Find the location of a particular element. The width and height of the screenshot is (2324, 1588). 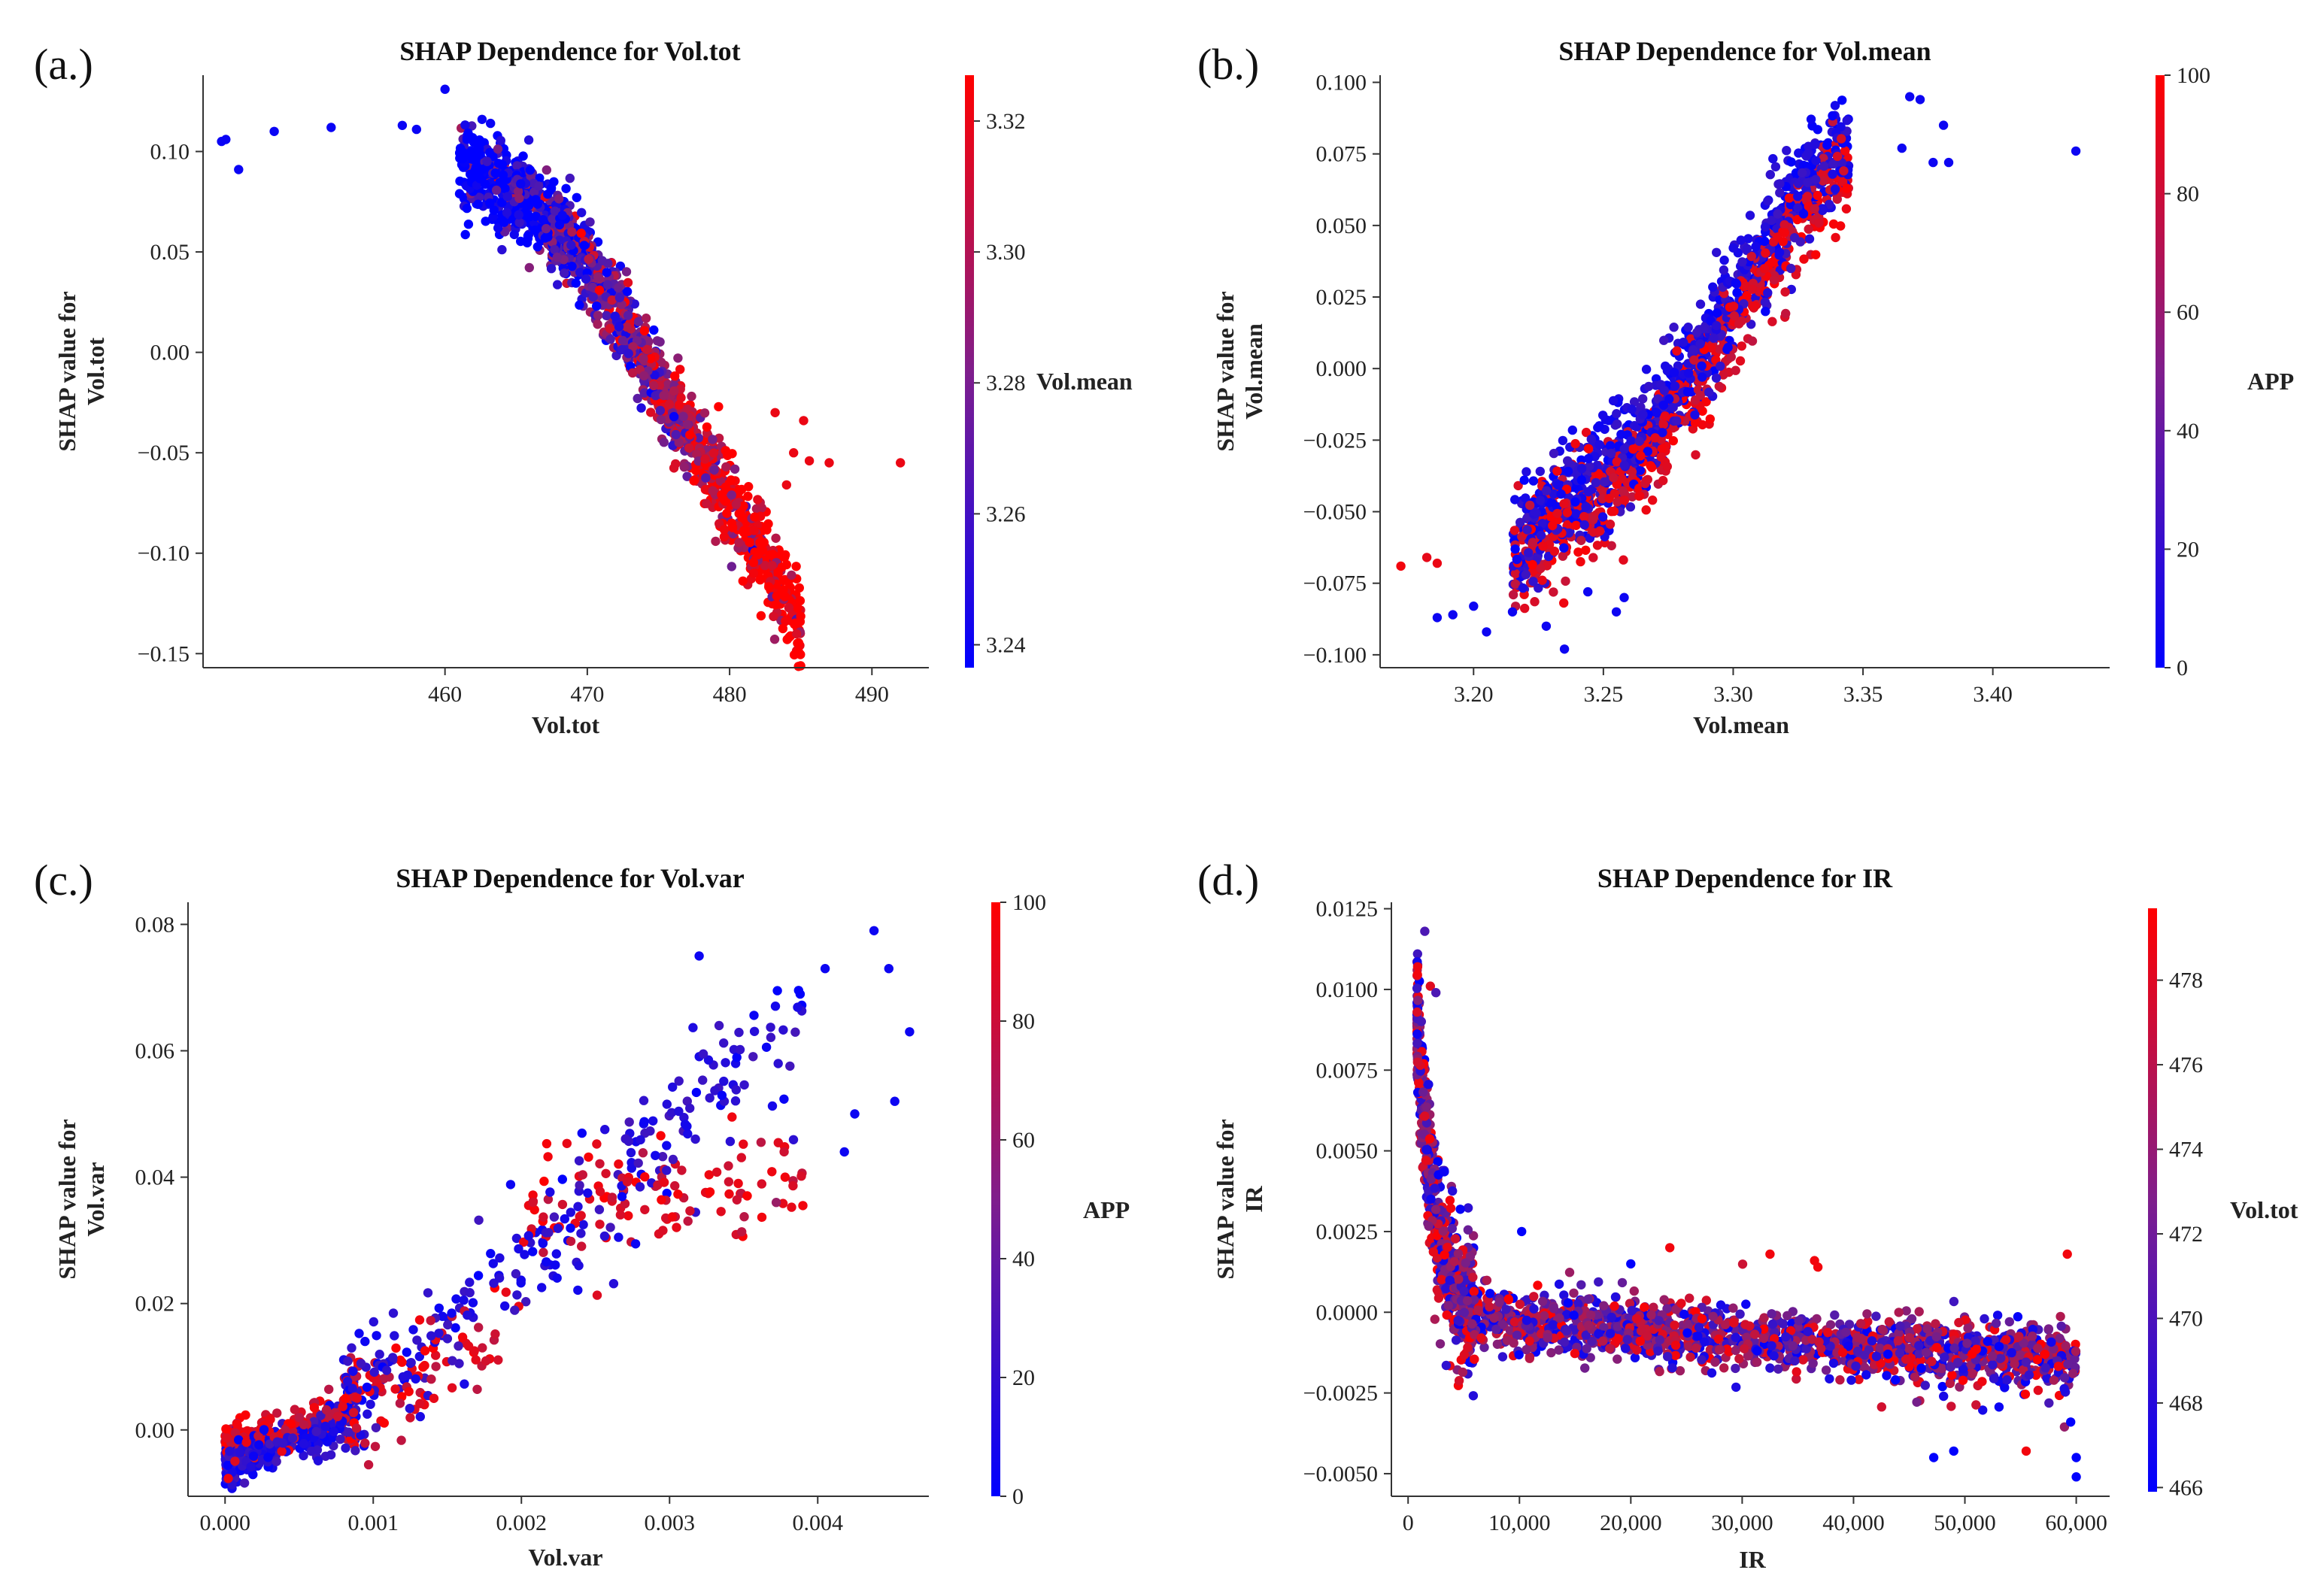

panel-a-y-label-line2: Vol.tot is located at coordinates (95, 371).